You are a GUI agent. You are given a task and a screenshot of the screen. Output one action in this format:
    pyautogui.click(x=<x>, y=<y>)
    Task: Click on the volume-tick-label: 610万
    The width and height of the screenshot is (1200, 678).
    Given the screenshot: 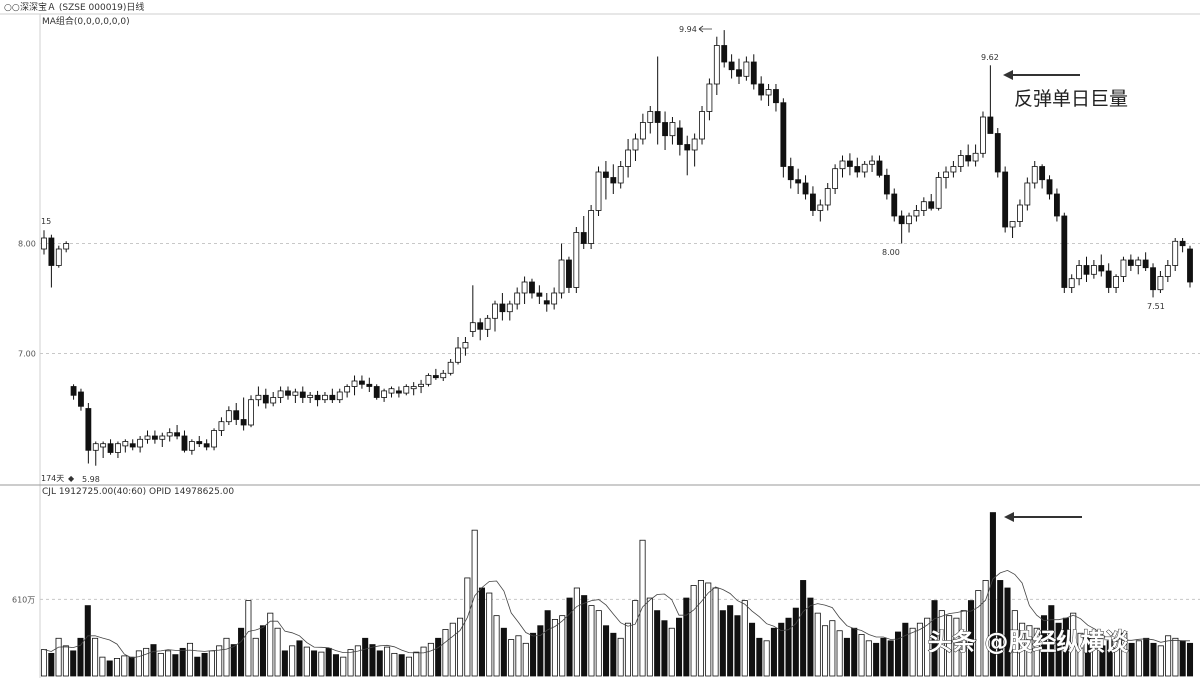 What is the action you would take?
    pyautogui.click(x=23, y=599)
    